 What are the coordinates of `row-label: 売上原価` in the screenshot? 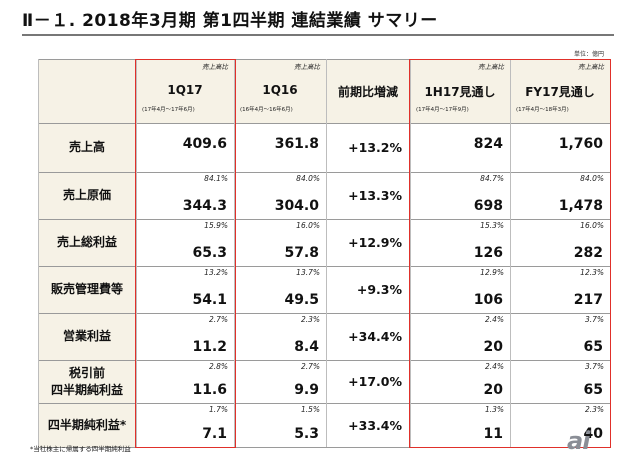 It's located at (87, 195).